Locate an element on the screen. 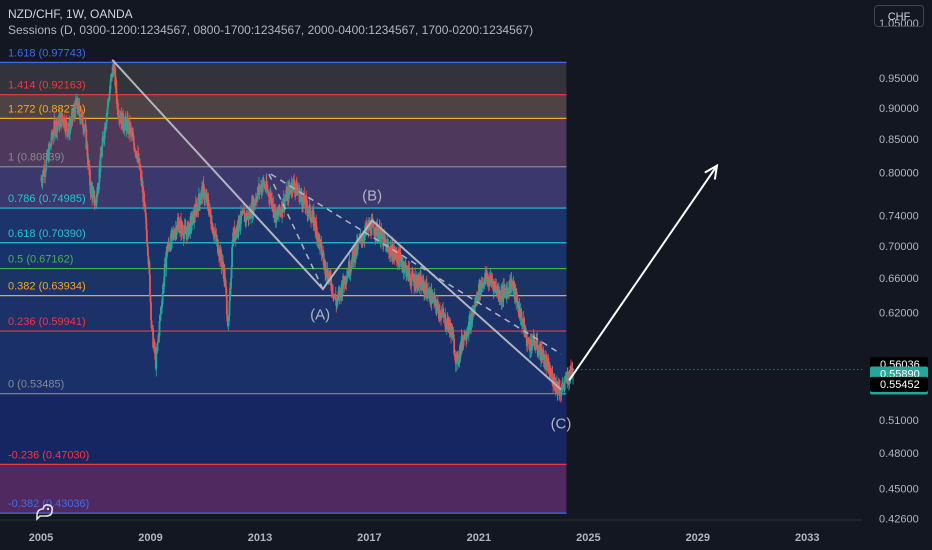  time-tick-label: 2029 is located at coordinates (698, 538).